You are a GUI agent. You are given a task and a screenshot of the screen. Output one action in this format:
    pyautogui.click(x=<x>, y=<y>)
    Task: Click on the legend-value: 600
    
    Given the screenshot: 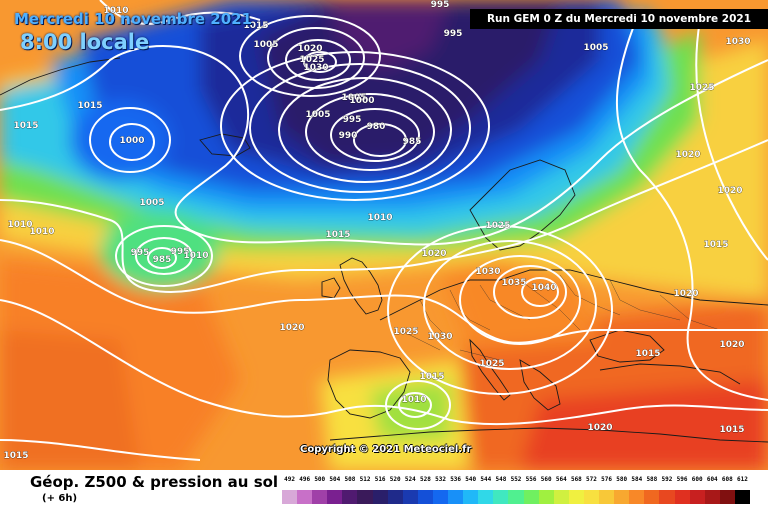 What is the action you would take?
    pyautogui.click(x=697, y=479)
    